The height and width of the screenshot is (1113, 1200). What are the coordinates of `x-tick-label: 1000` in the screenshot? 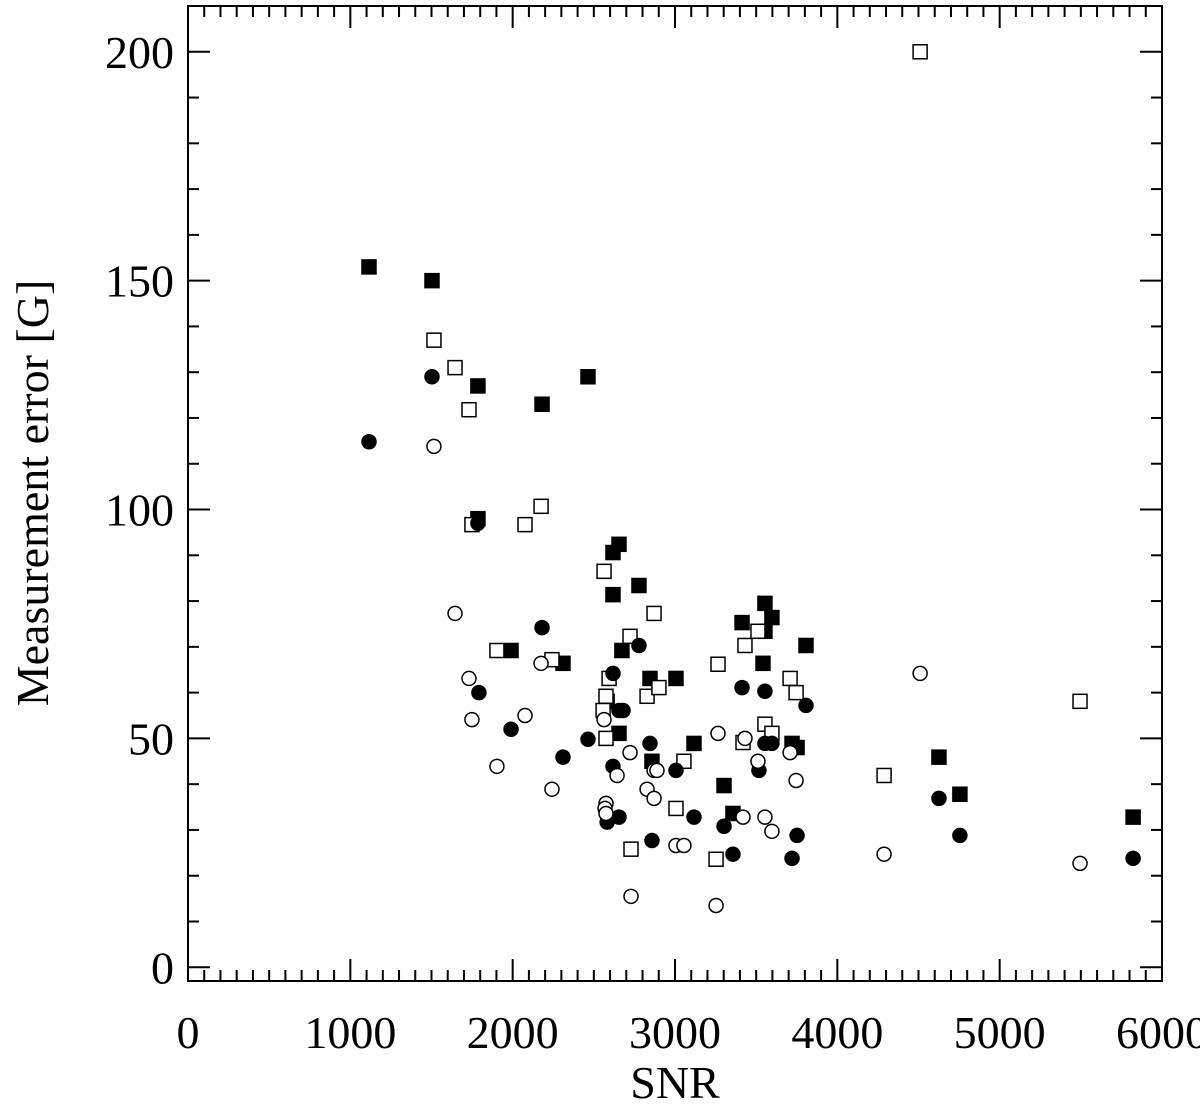 It's located at (350, 1032).